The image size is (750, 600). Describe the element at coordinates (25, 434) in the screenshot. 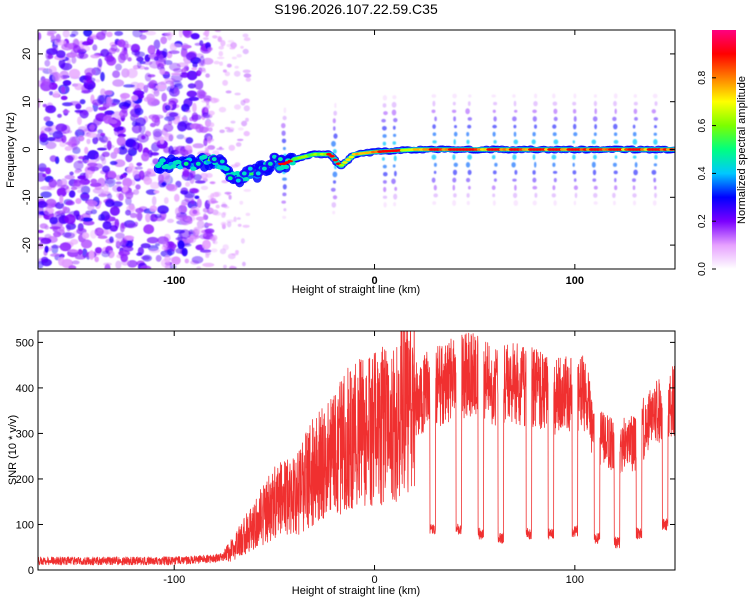

I see `snr-ytick-label: 300` at that location.